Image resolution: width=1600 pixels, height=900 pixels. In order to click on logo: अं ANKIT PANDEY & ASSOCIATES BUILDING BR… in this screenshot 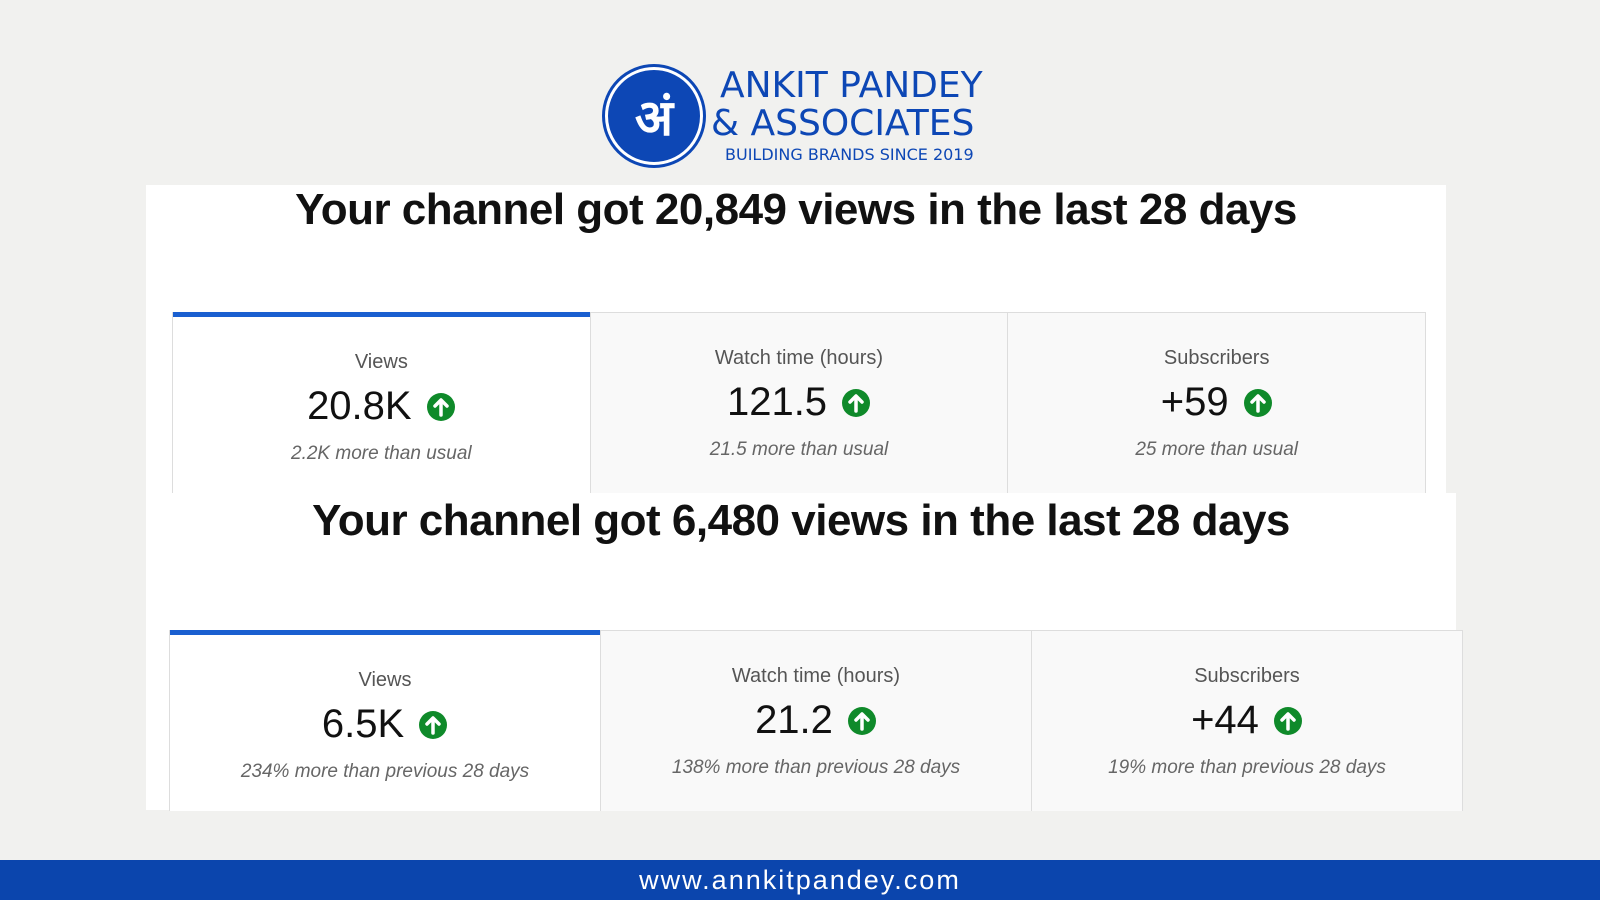, I will do `click(805, 117)`.